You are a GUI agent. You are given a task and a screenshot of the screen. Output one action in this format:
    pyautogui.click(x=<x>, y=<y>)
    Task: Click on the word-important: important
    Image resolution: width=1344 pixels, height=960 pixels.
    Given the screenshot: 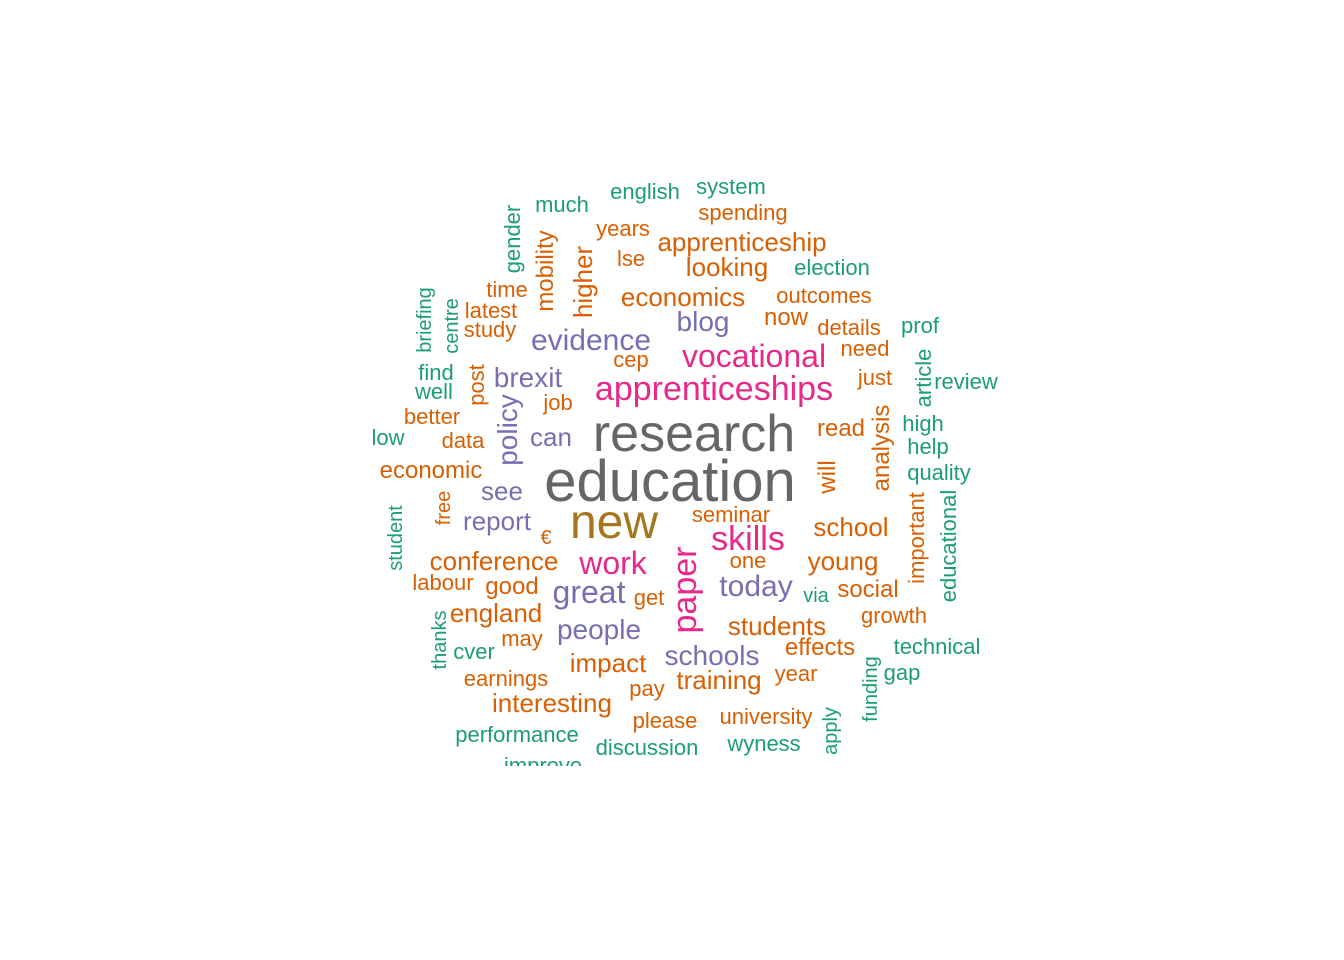 What is the action you would take?
    pyautogui.click(x=916, y=538)
    